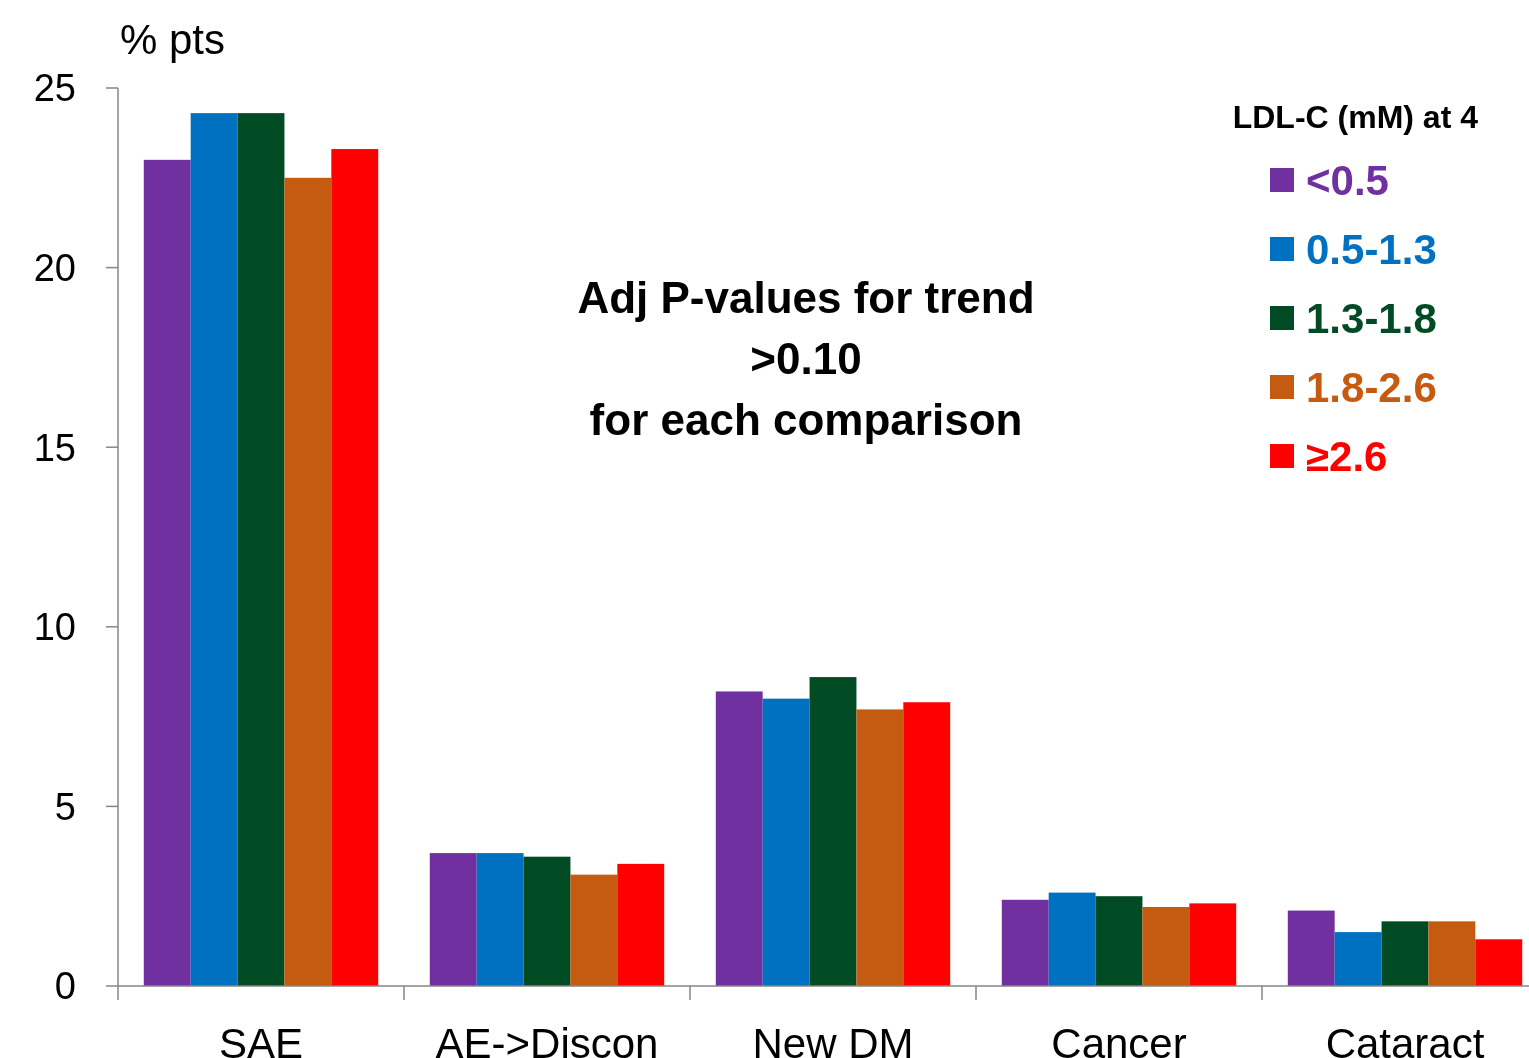  Describe the element at coordinates (173, 39) in the screenshot. I see `y-axis-title: % pts` at that location.